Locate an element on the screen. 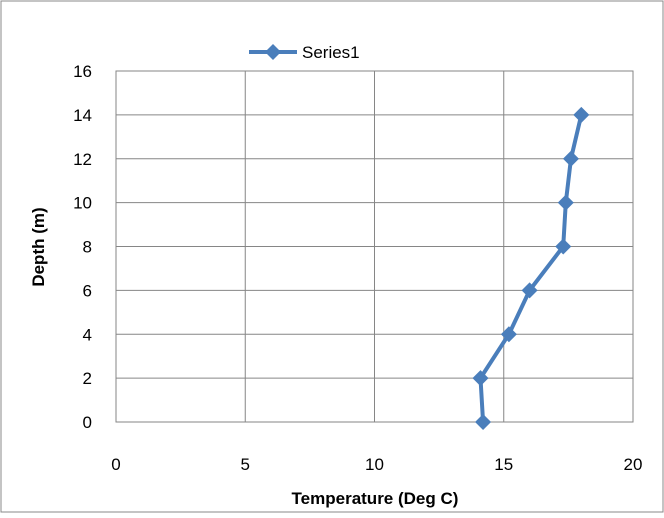 The width and height of the screenshot is (664, 518). y-tick-label: 6 is located at coordinates (87, 290).